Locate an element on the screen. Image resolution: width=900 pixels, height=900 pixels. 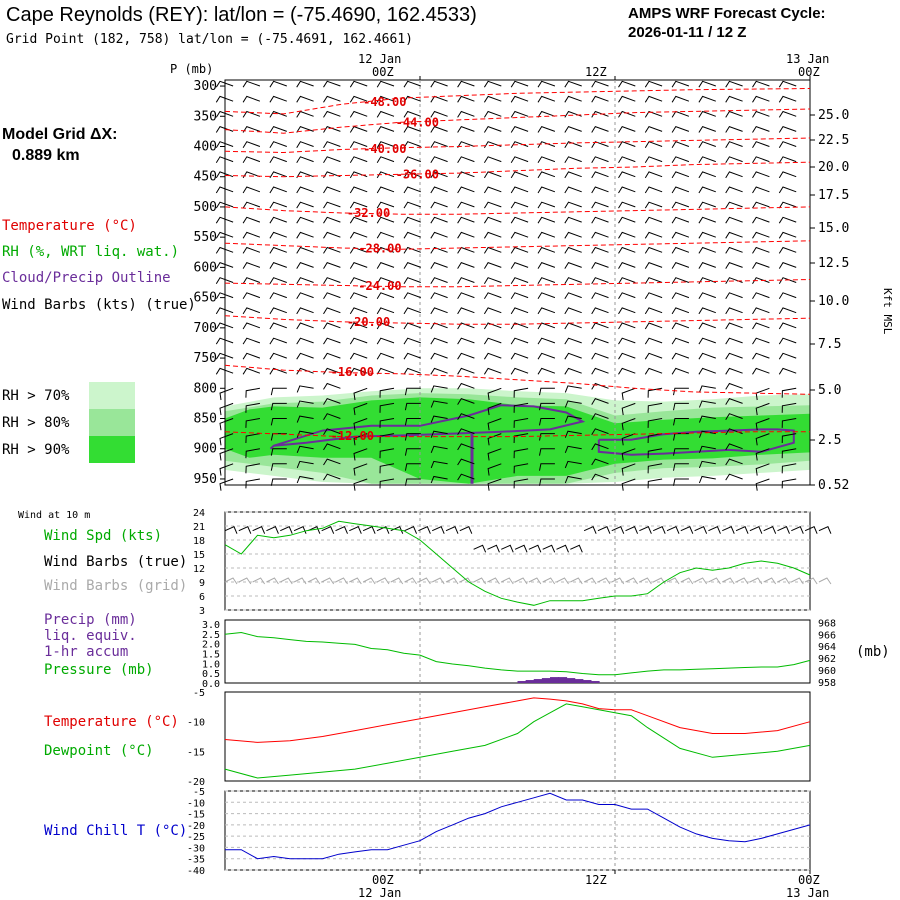
p-tick-label: 800 is located at coordinates (205, 388).